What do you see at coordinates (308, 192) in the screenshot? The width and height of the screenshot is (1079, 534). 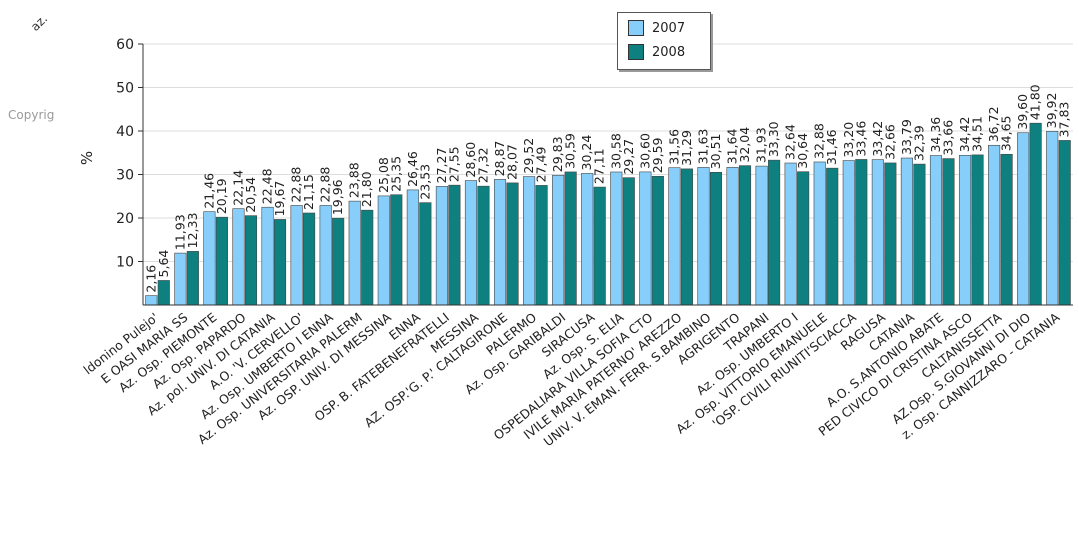 I see `data-label-2008: 21,15` at bounding box center [308, 192].